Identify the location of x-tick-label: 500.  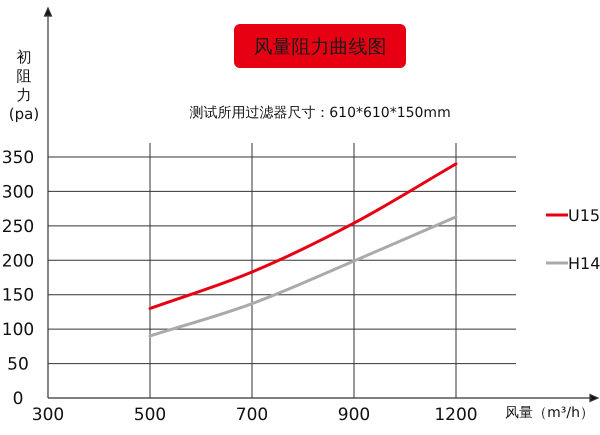
(150, 415).